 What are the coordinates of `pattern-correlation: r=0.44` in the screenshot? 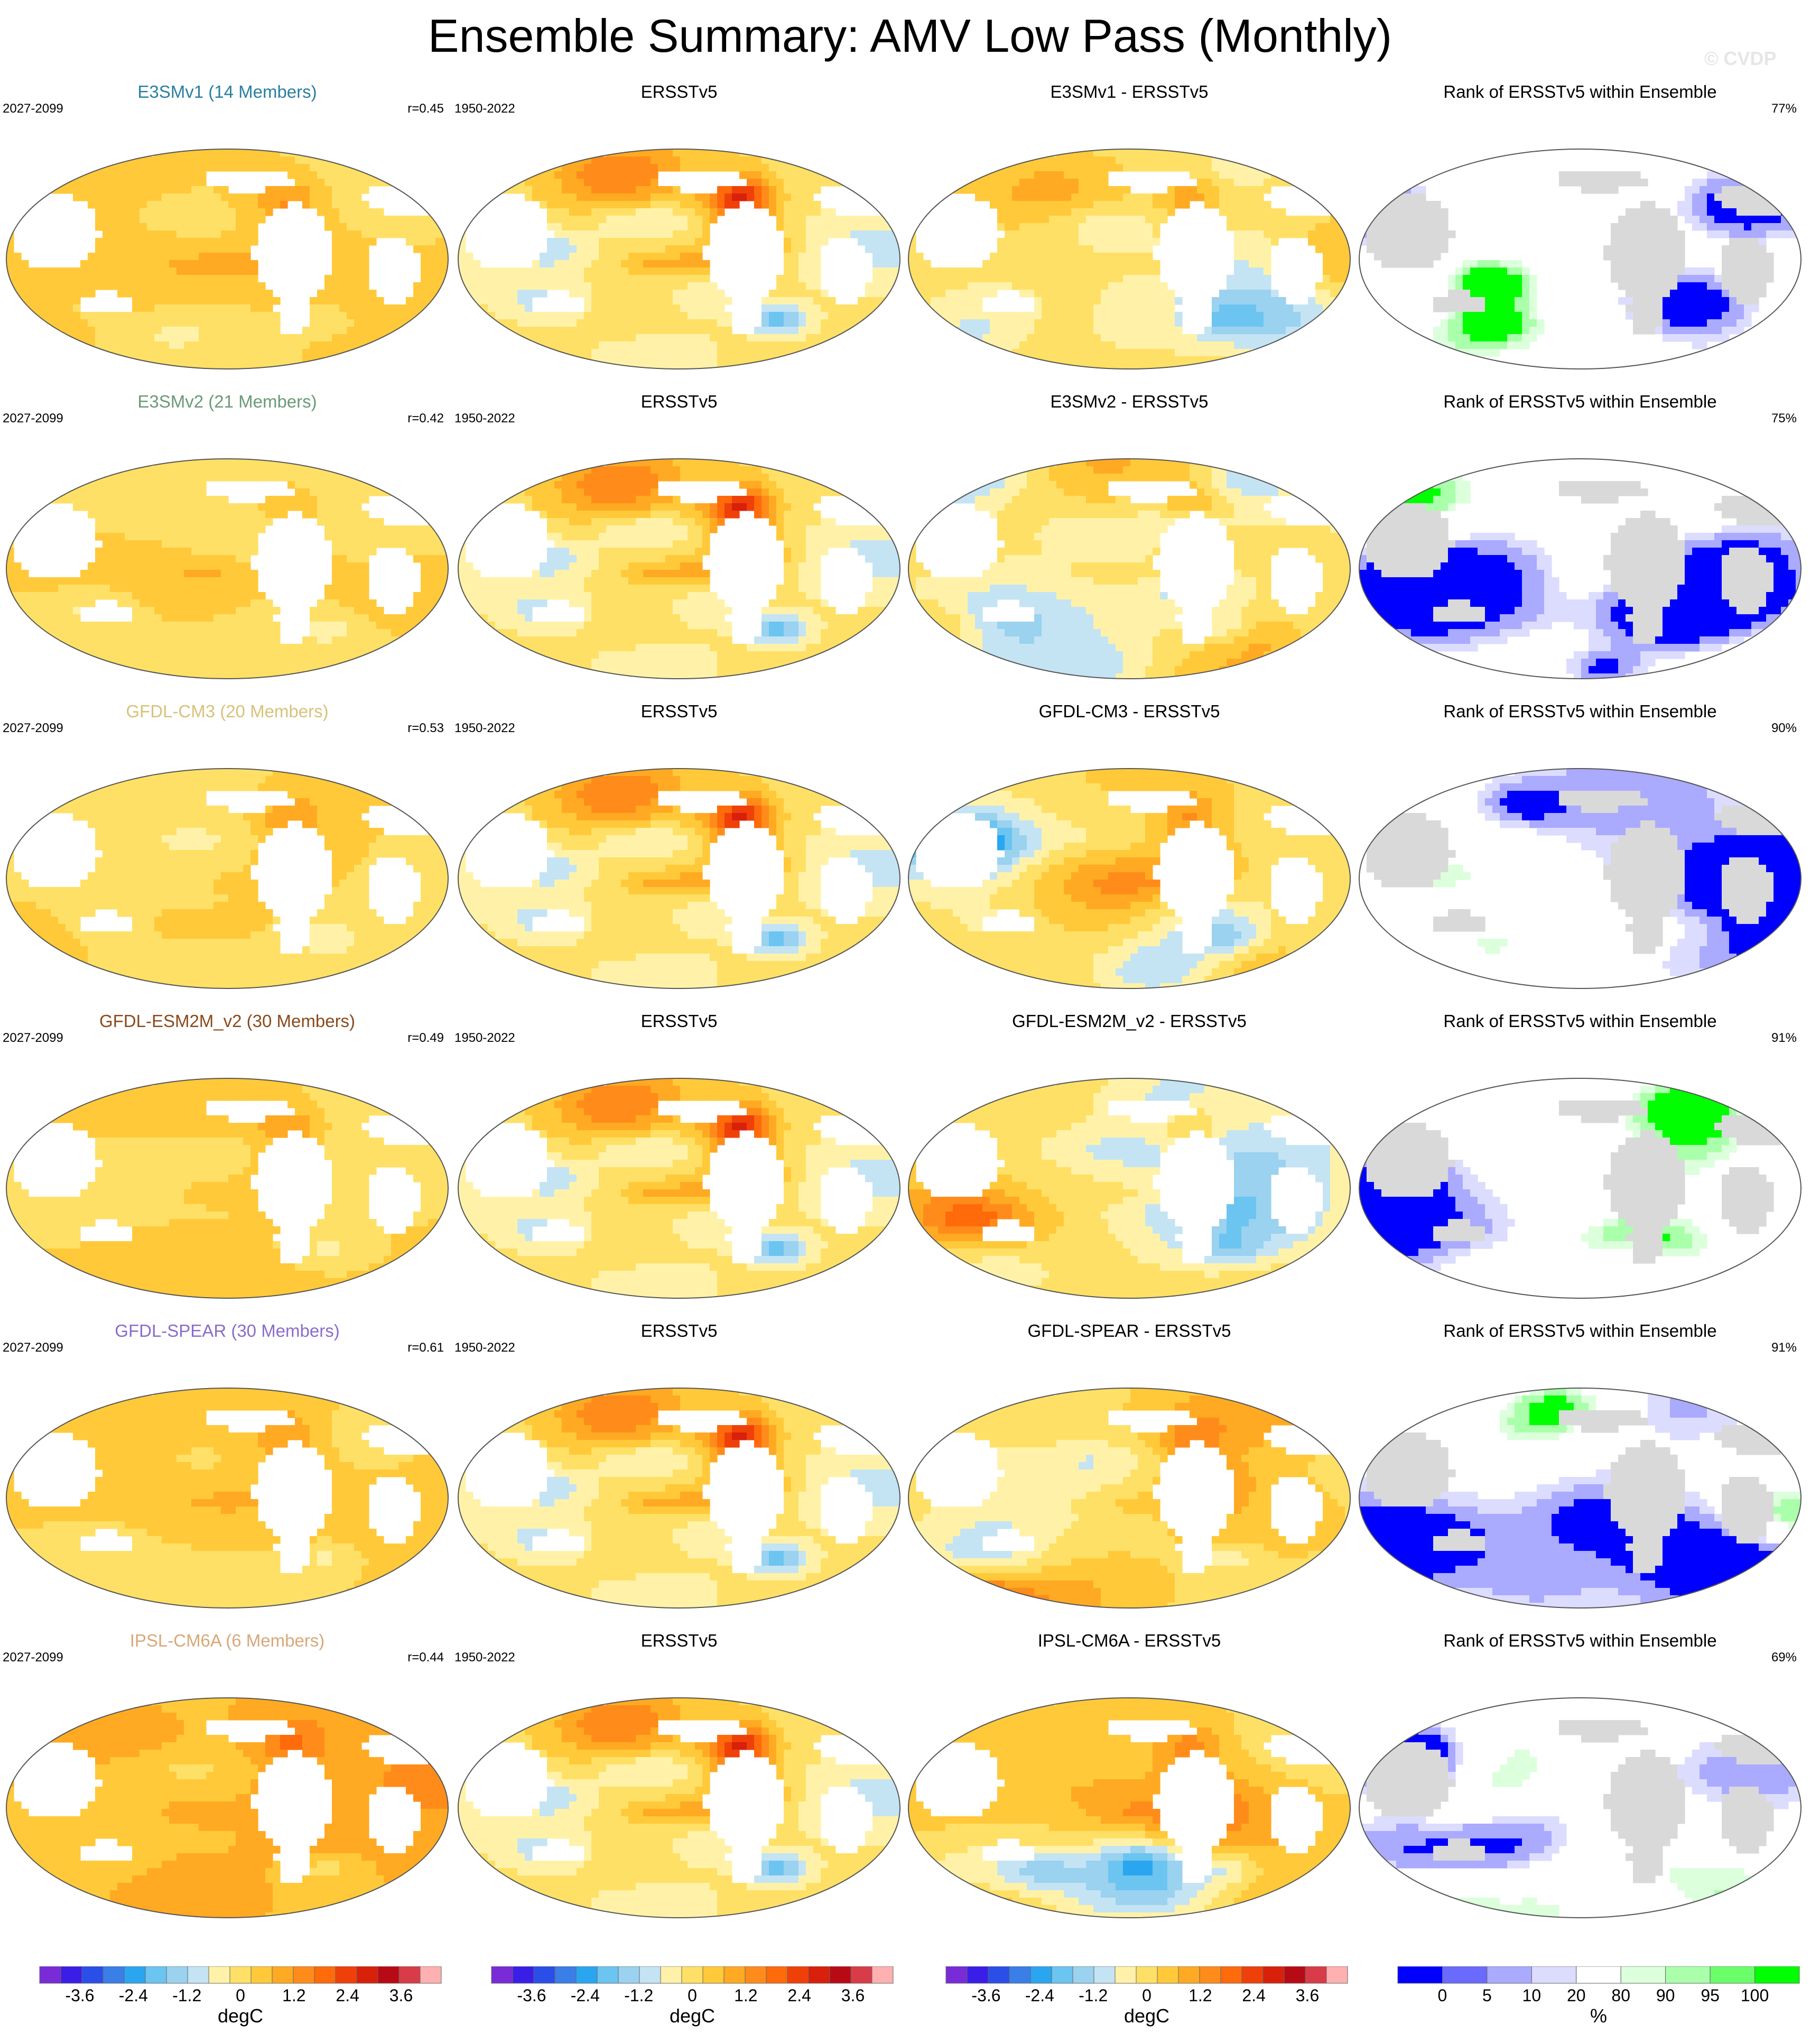 It's located at (420, 1657).